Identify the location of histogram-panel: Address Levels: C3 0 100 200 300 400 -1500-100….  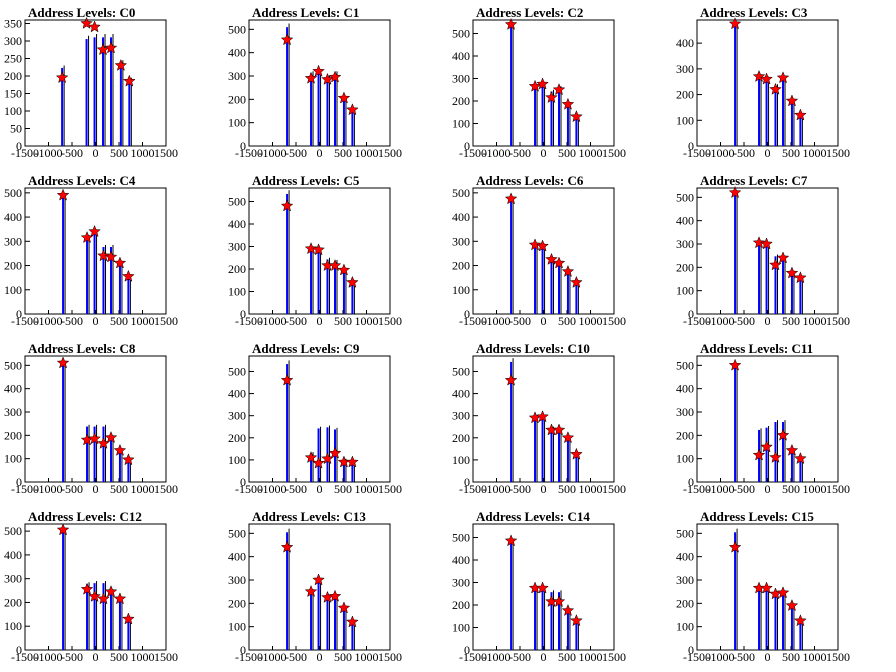
(763, 82).